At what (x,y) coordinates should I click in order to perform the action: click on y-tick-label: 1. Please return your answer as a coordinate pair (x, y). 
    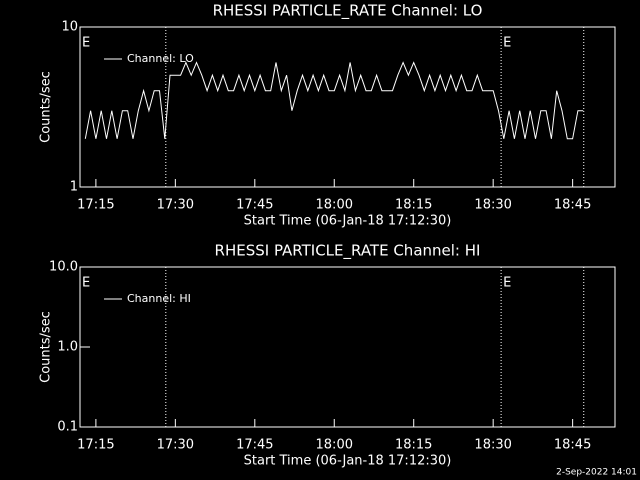
    Looking at the image, I should click on (74, 187).